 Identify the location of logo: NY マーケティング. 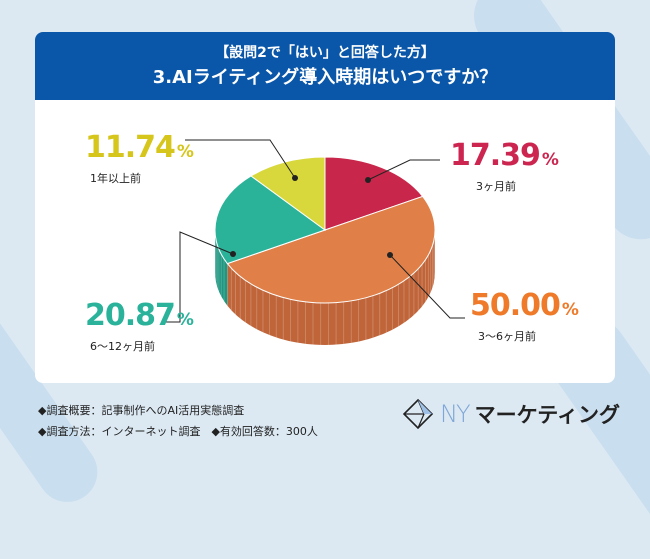
(511, 414).